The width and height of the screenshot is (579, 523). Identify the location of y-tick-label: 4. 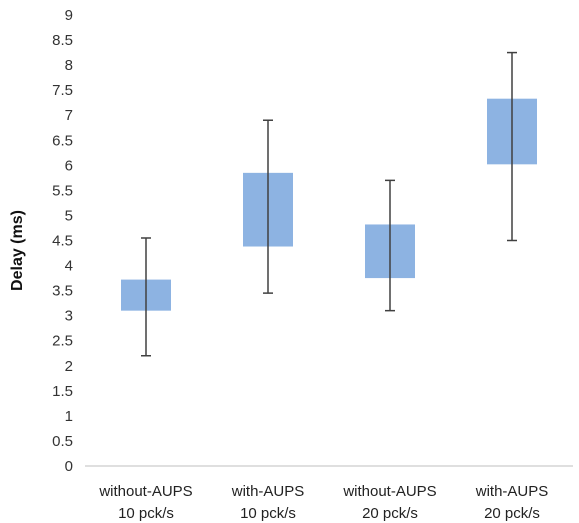
(69, 266).